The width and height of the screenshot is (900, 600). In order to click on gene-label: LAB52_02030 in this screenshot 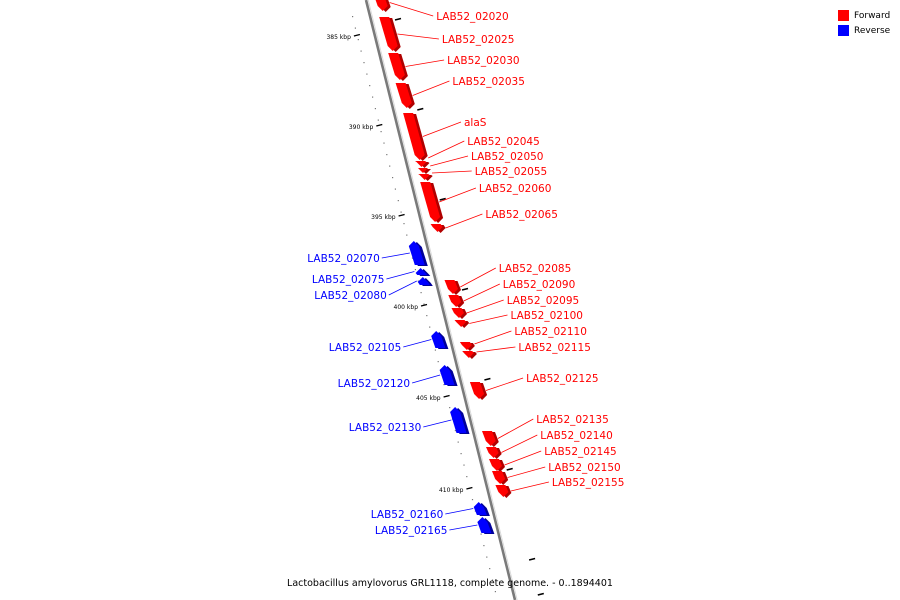, I will do `click(483, 61)`.